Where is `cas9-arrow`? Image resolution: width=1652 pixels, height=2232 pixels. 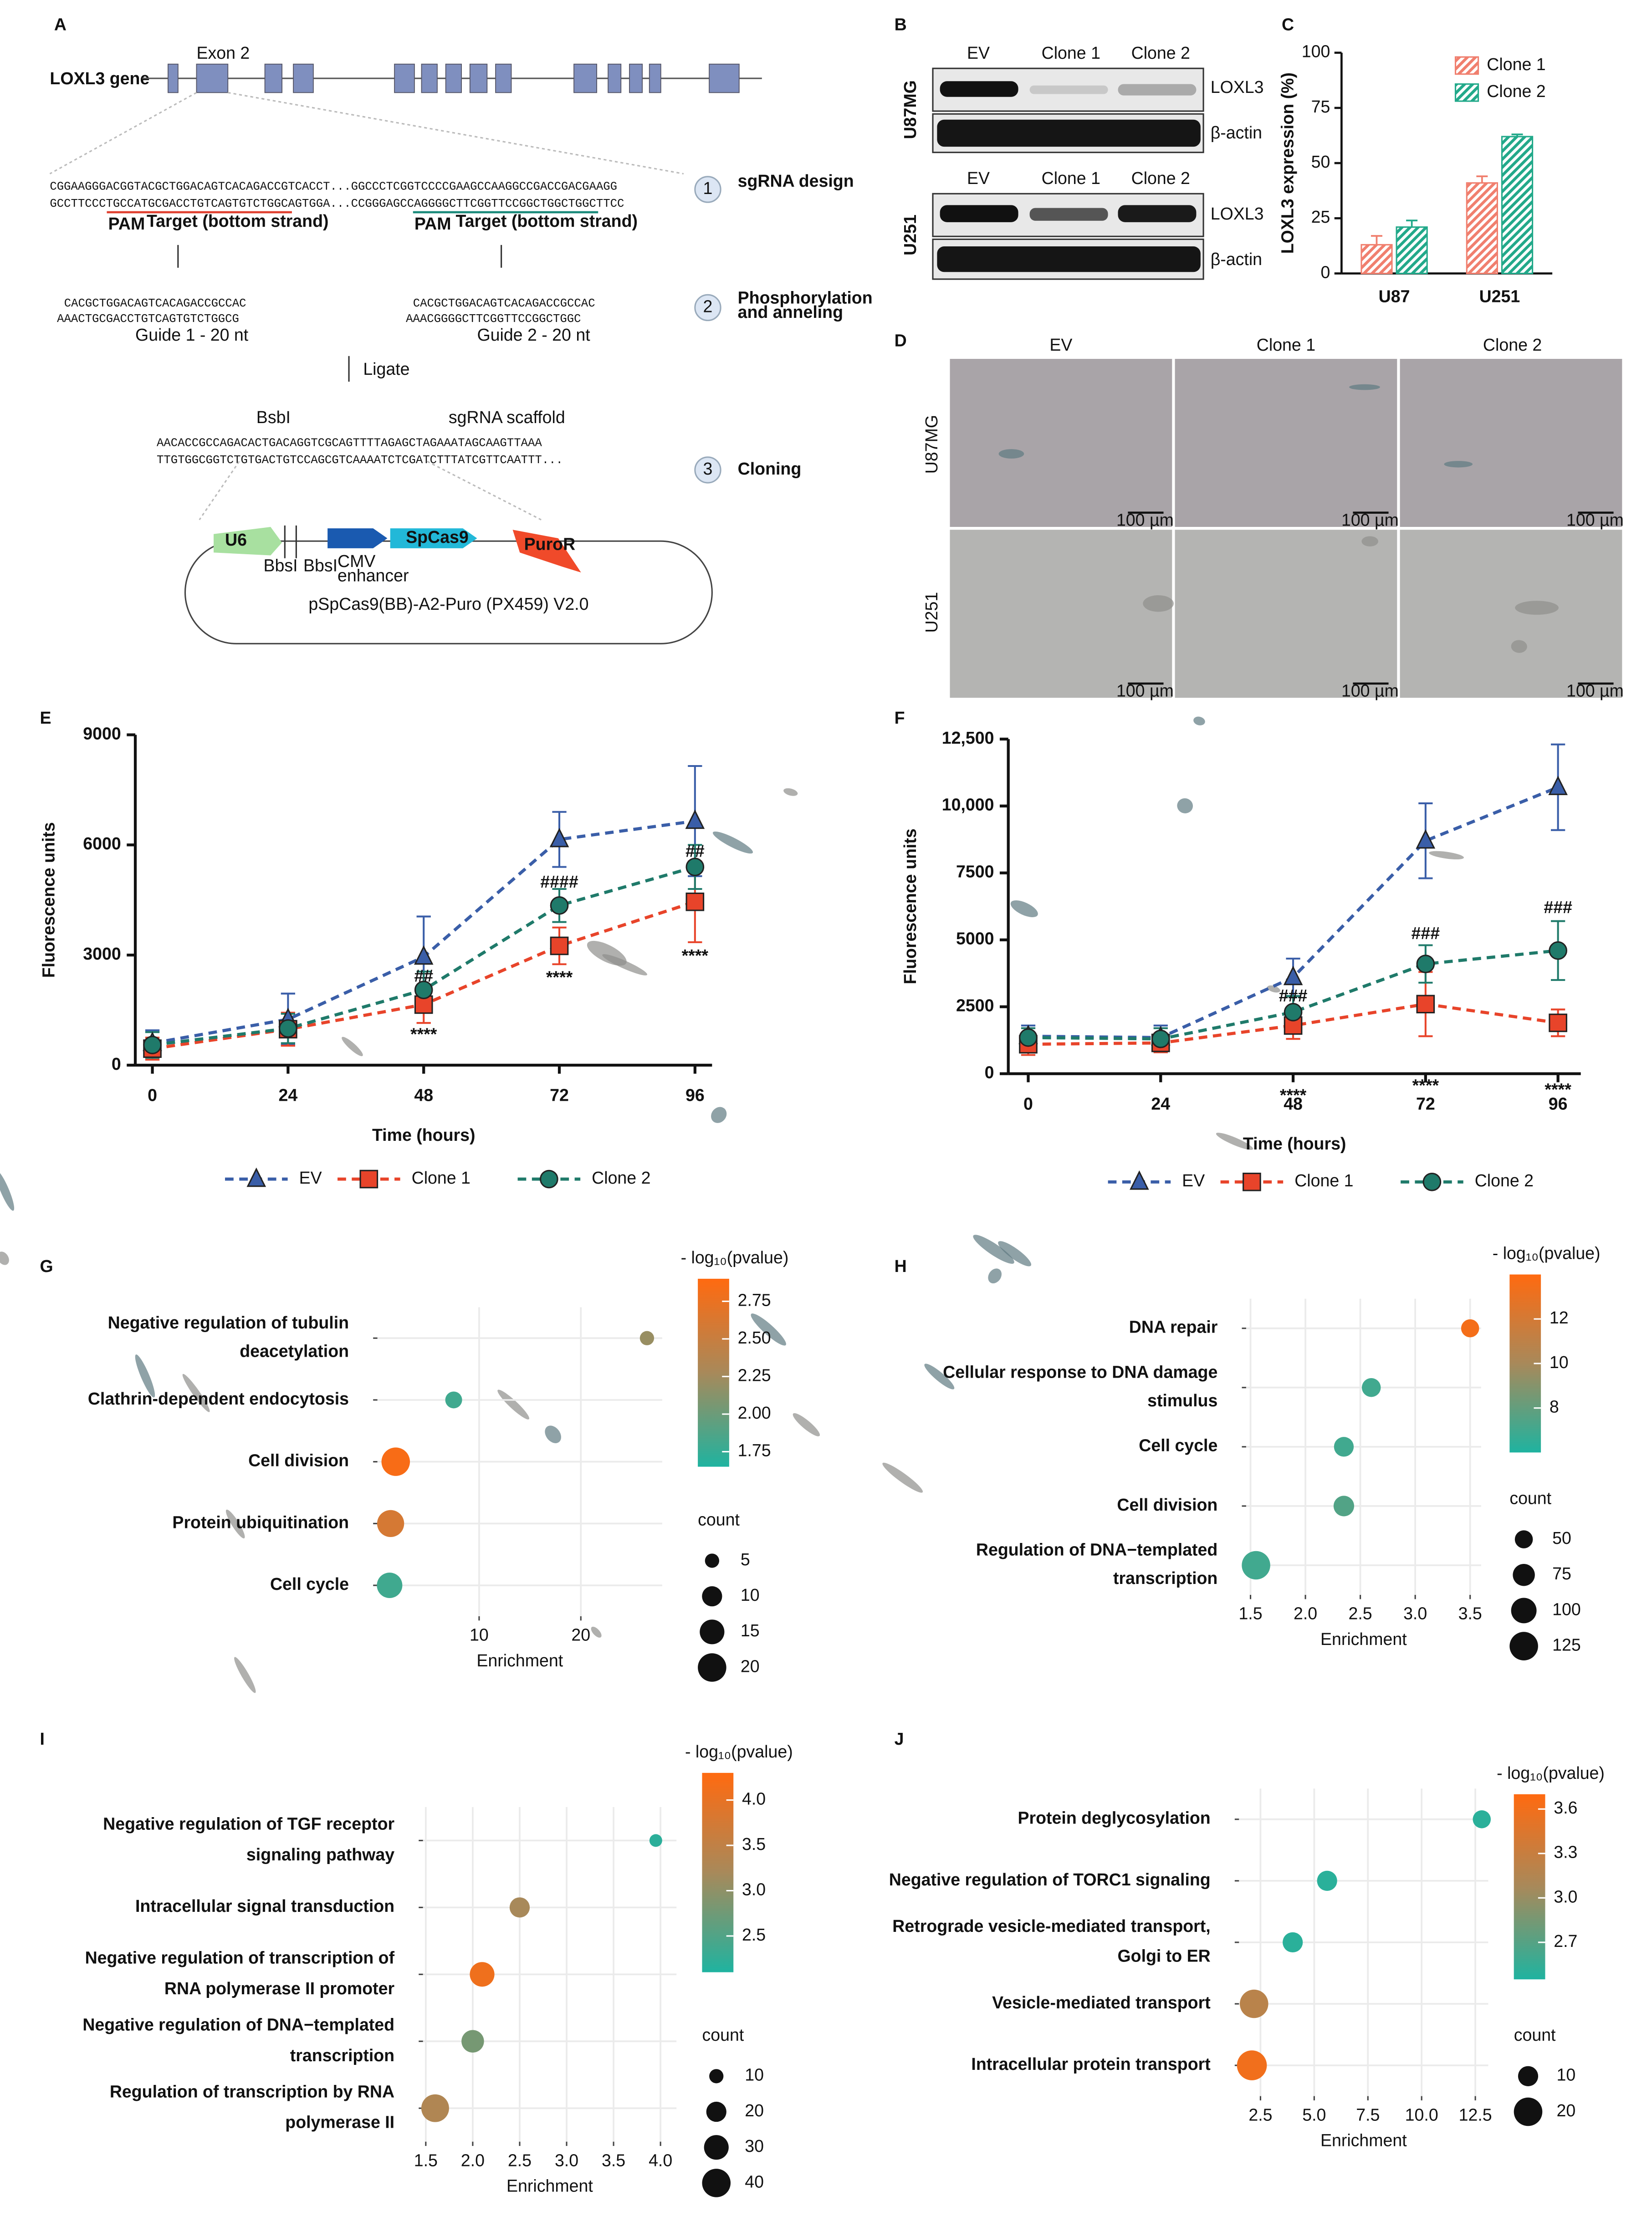 cas9-arrow is located at coordinates (434, 538).